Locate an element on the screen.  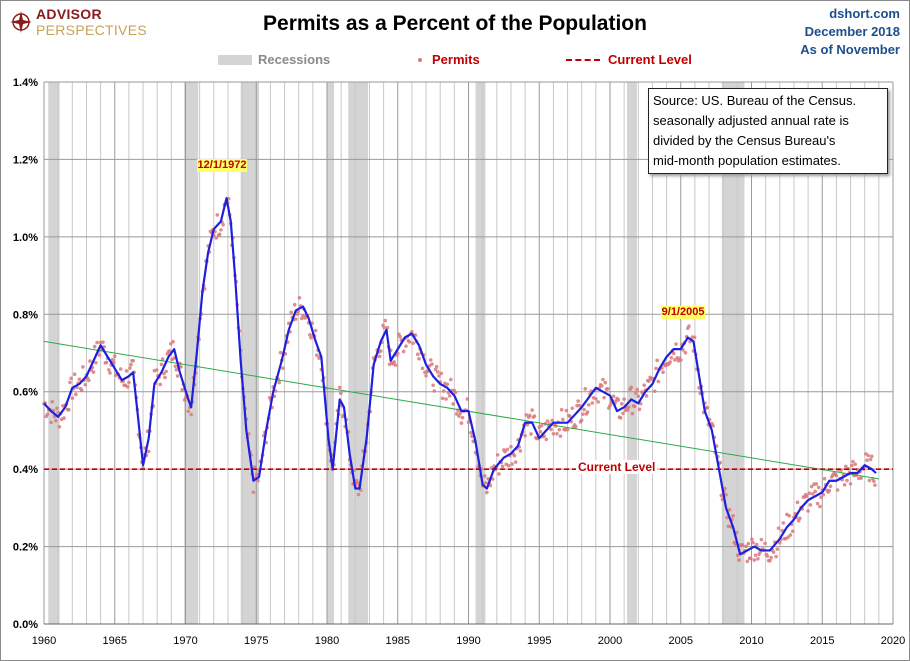
x-tick-label: 1975 is located at coordinates (256, 641).